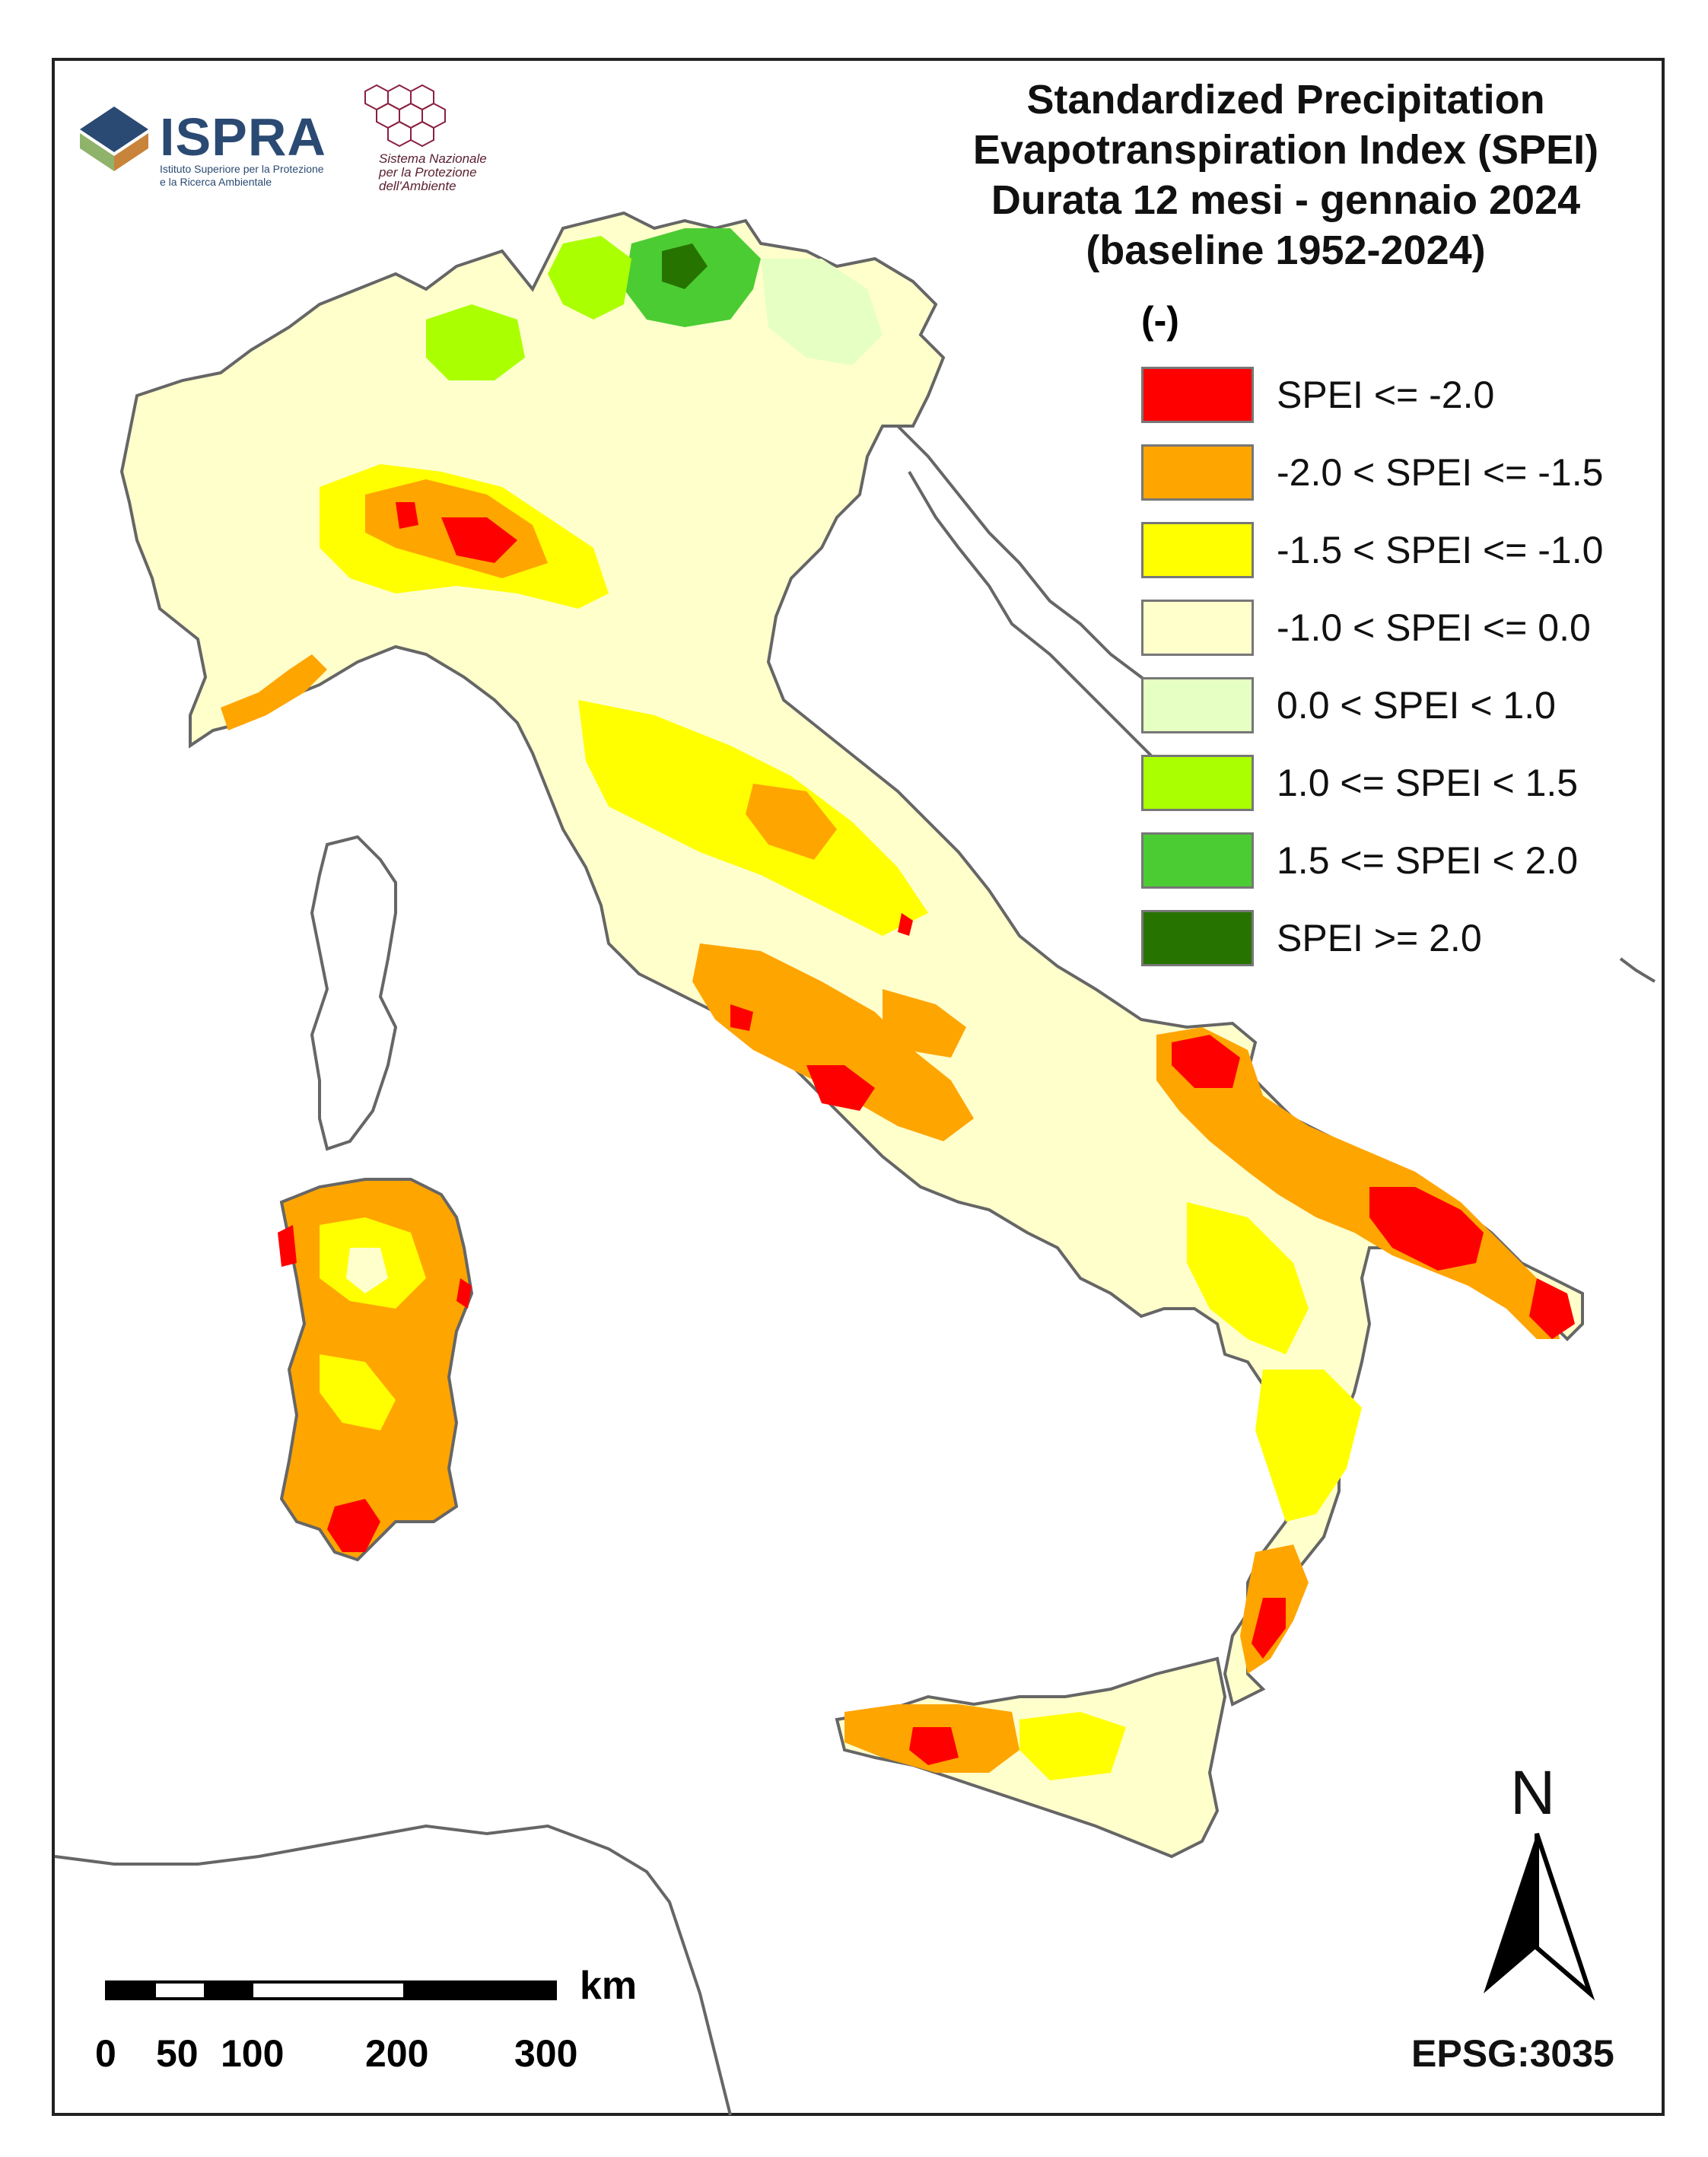 Image resolution: width=1708 pixels, height=2157 pixels. I want to click on projection-label: EPSG:3035, so click(1512, 2053).